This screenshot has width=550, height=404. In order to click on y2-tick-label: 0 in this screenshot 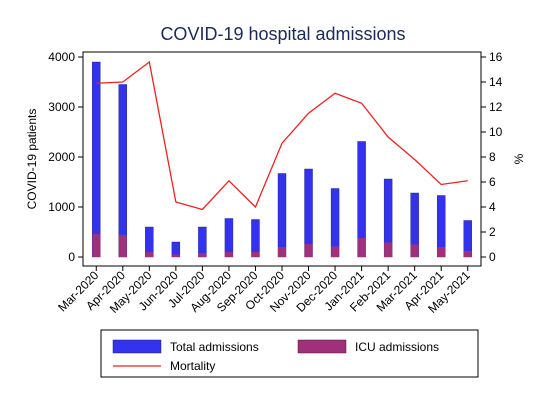, I will do `click(492, 257)`.